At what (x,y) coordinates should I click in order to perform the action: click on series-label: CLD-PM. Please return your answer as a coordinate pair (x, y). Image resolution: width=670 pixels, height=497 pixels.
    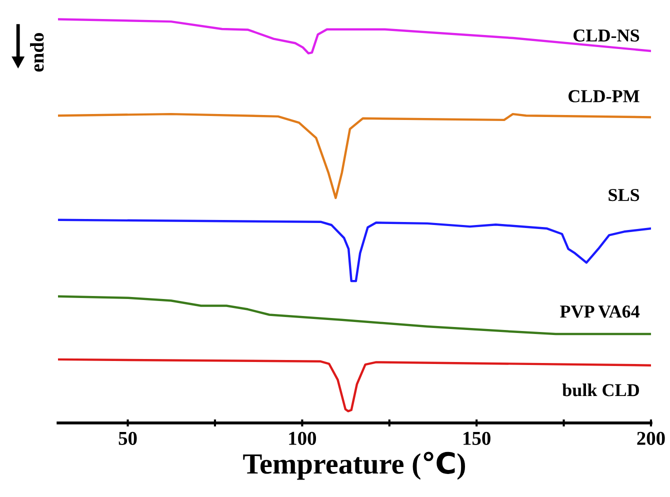
    Looking at the image, I should click on (604, 96).